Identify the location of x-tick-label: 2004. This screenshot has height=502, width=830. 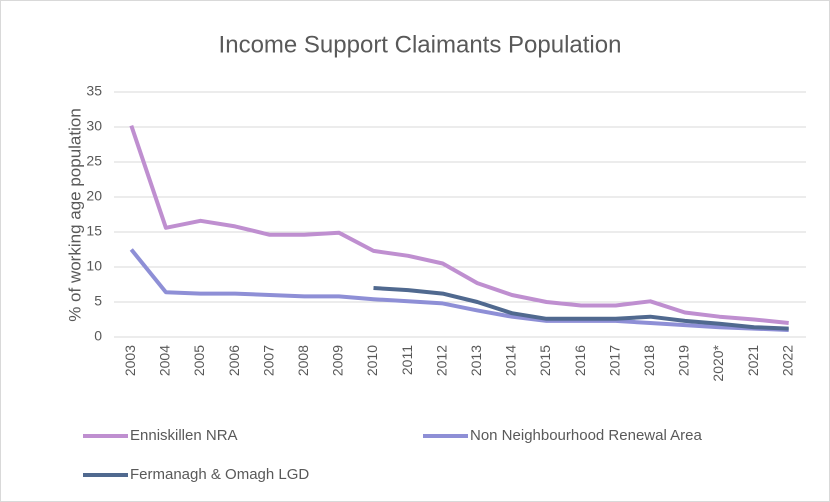
(165, 360).